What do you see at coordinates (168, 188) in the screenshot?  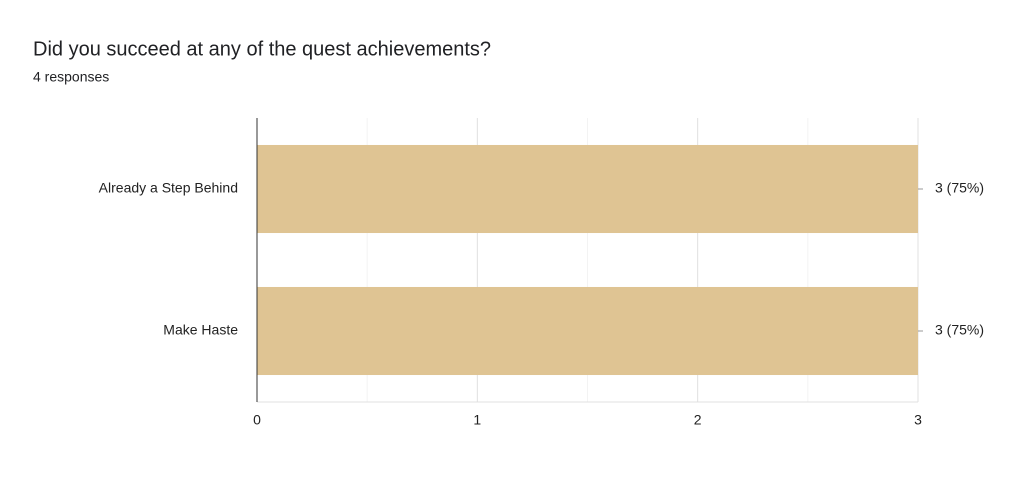 I see `y-tick-label: Already a Step Behind` at bounding box center [168, 188].